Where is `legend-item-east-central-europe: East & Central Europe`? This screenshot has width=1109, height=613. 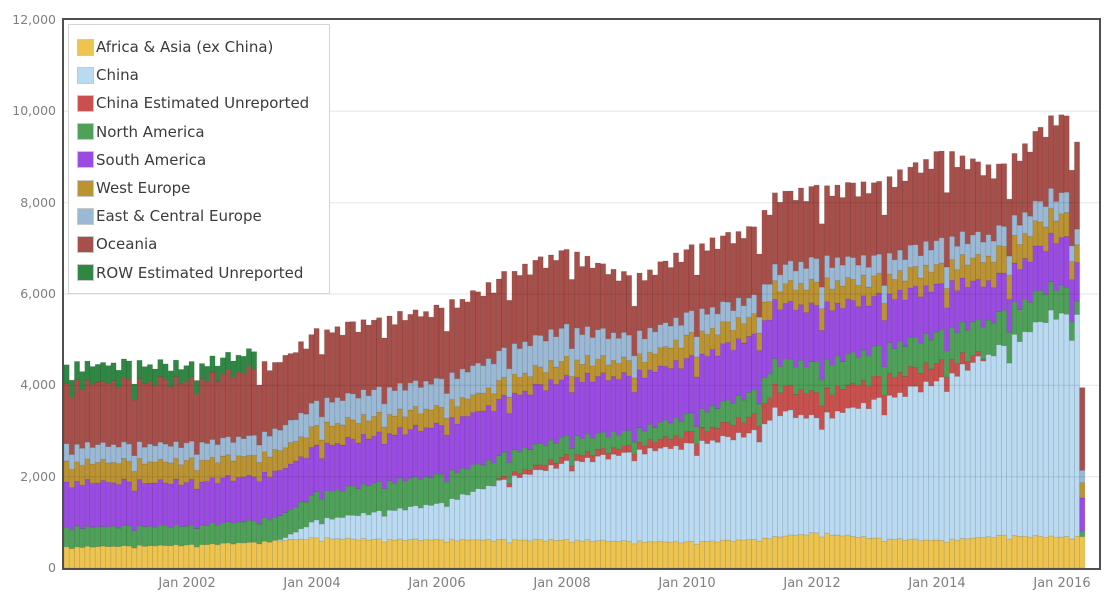
legend-item-east-central-europe: East & Central Europe is located at coordinates (199, 216).